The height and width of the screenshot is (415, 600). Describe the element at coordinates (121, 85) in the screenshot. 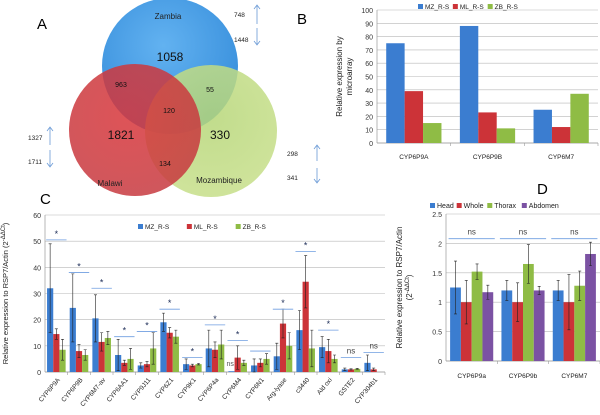

I see `venn-zambia-malawi: 963` at that location.